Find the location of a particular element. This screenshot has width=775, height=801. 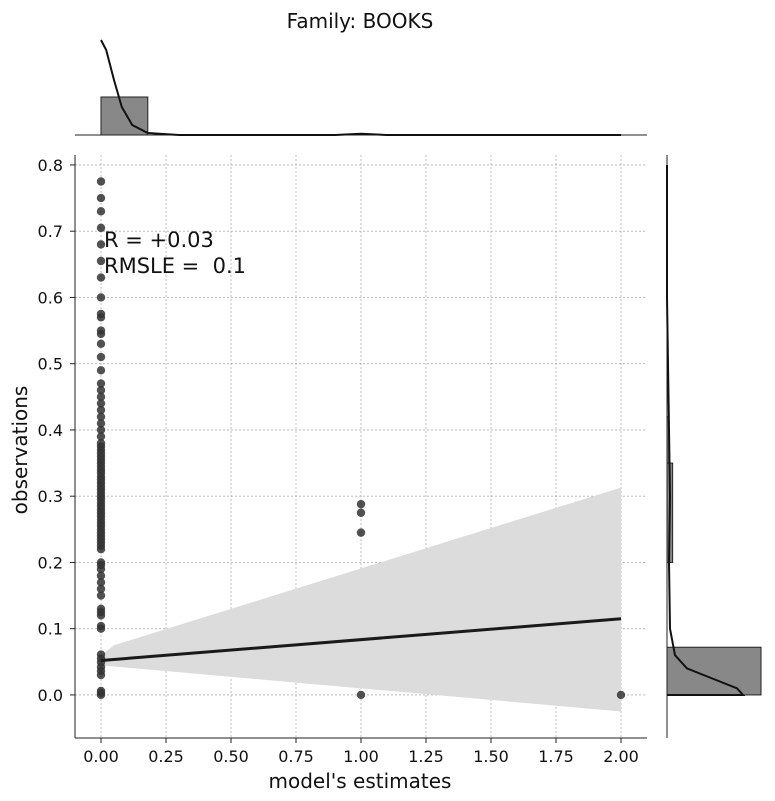

annotation-r: R = +0.03 is located at coordinates (159, 240).